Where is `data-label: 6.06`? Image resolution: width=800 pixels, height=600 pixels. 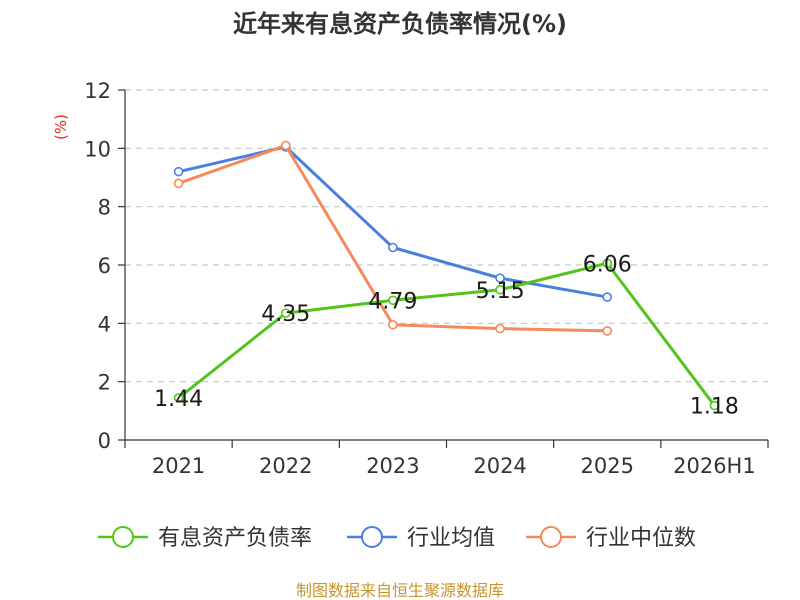
data-label: 6.06 is located at coordinates (607, 264).